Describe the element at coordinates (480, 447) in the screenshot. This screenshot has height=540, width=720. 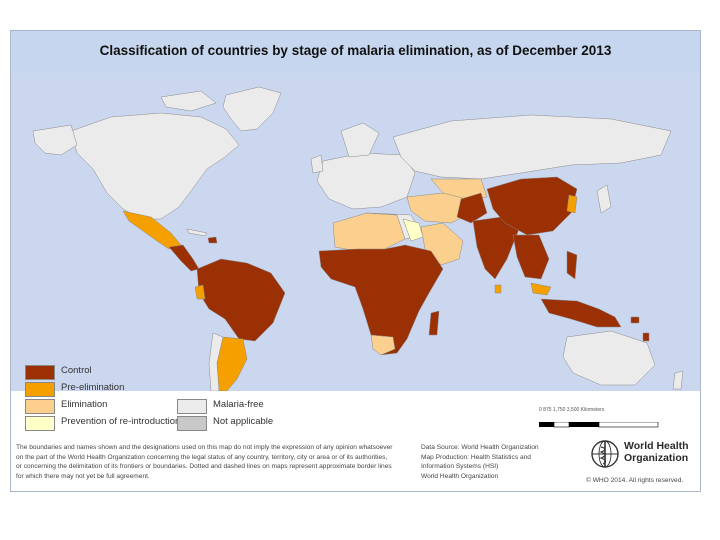
I see `source-line: Data Source: World Health Organization` at that location.